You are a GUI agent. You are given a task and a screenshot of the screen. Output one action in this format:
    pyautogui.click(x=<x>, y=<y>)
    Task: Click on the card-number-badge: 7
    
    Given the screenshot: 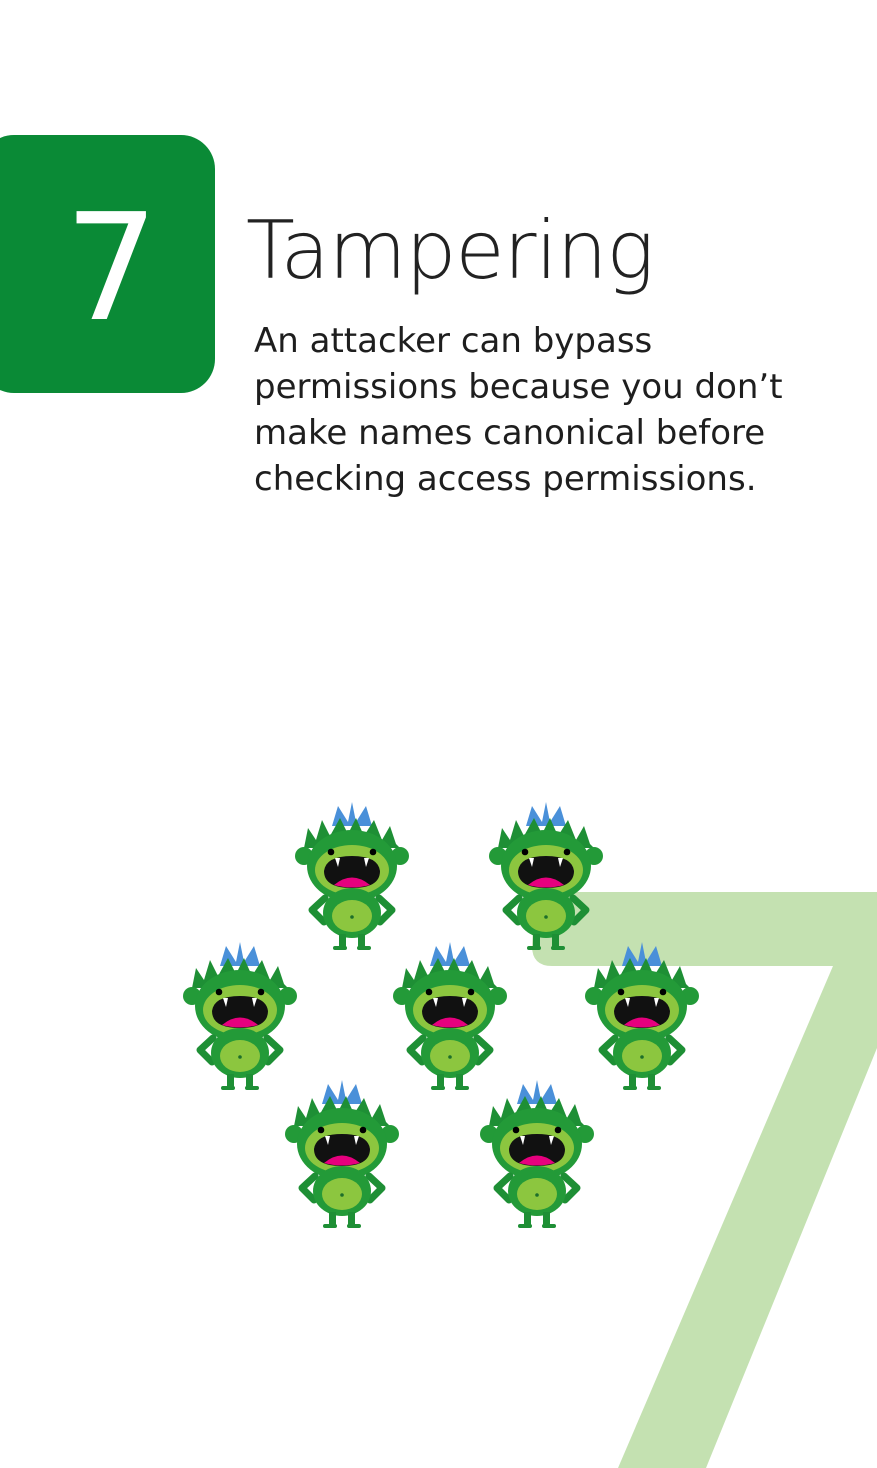 What is the action you would take?
    pyautogui.click(x=107, y=264)
    